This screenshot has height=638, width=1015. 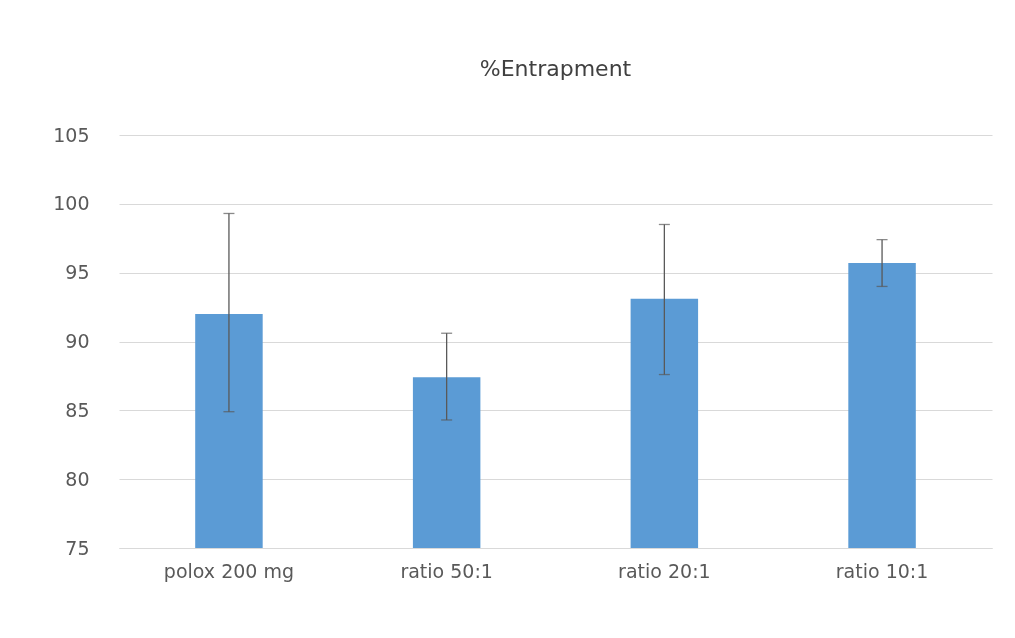 What do you see at coordinates (229, 570) in the screenshot?
I see `x-tick-label: polox 200 mg` at bounding box center [229, 570].